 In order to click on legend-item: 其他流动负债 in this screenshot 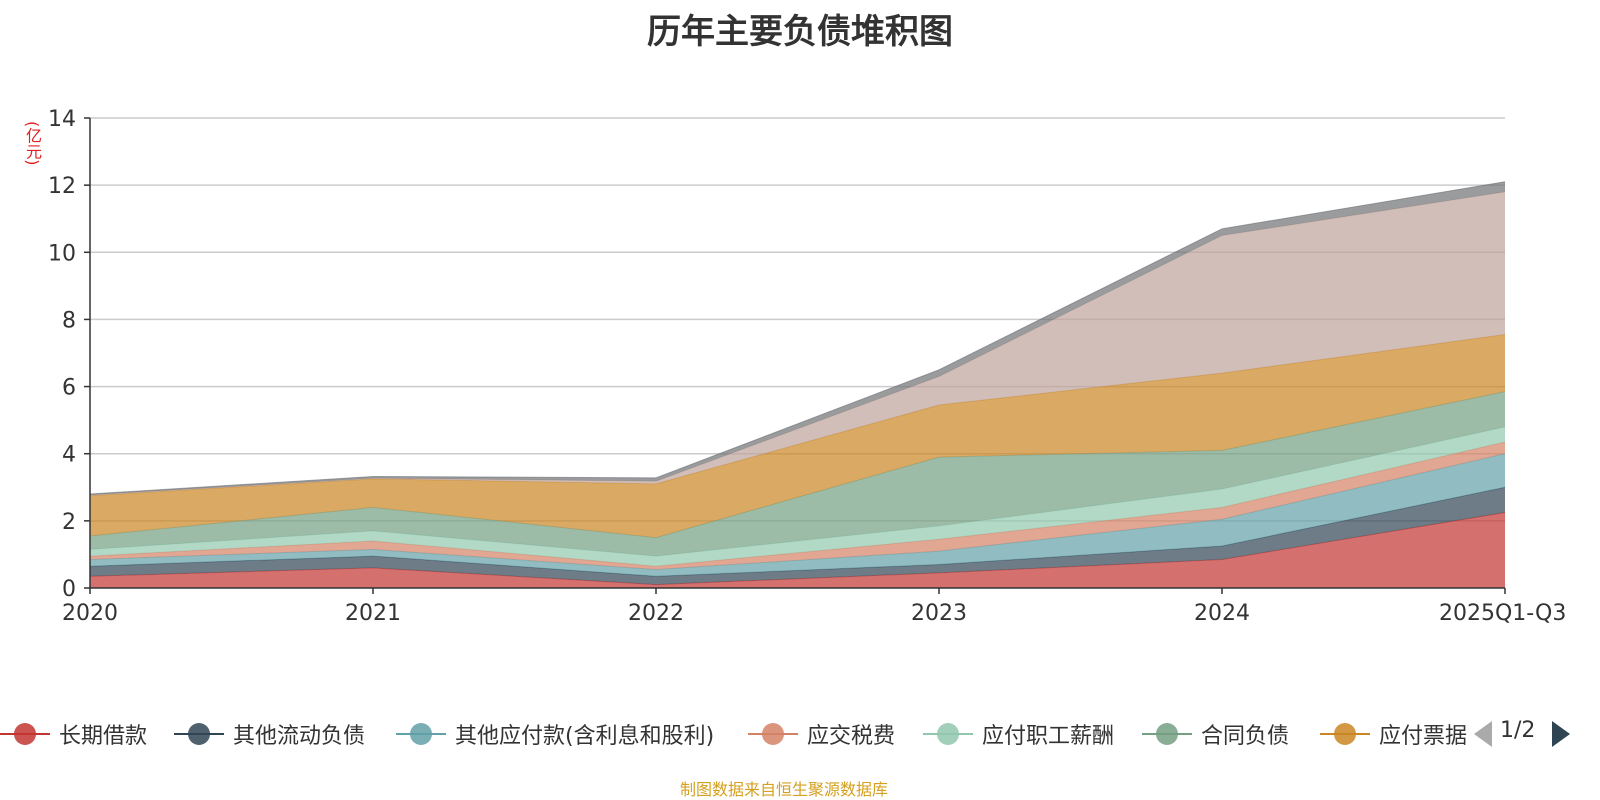, I will do `click(269, 734)`.